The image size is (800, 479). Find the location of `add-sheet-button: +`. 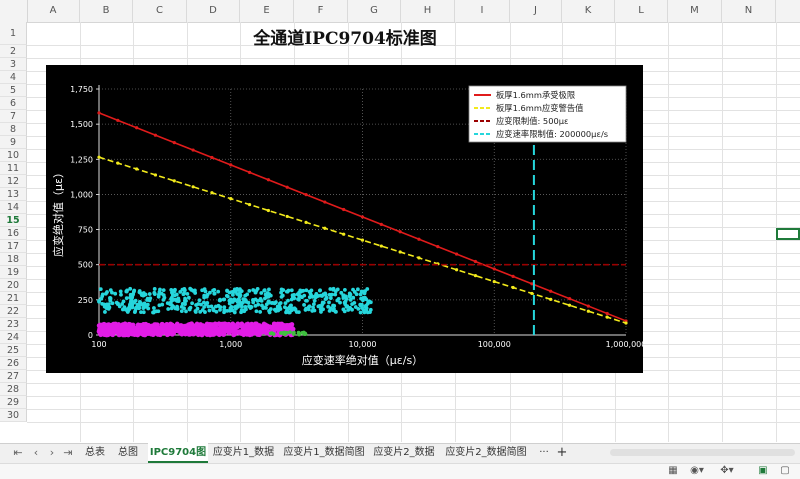

add-sheet-button: + is located at coordinates (562, 452).